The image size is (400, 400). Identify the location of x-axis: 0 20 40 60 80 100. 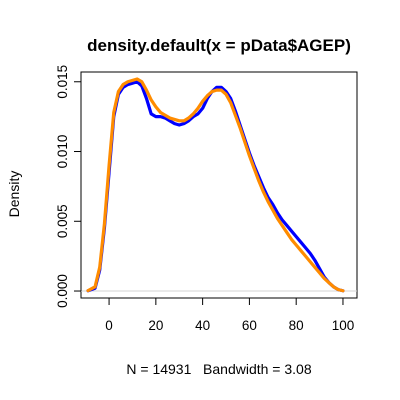
(230, 315).